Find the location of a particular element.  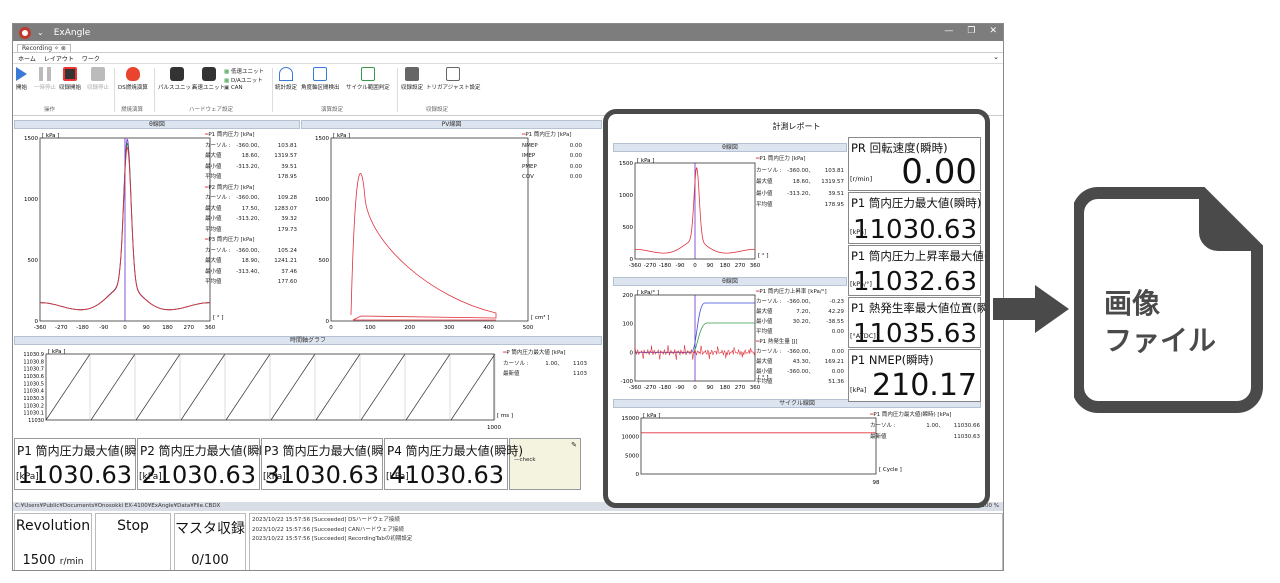

legend-row: 最新値 11030.63 is located at coordinates (925, 437).